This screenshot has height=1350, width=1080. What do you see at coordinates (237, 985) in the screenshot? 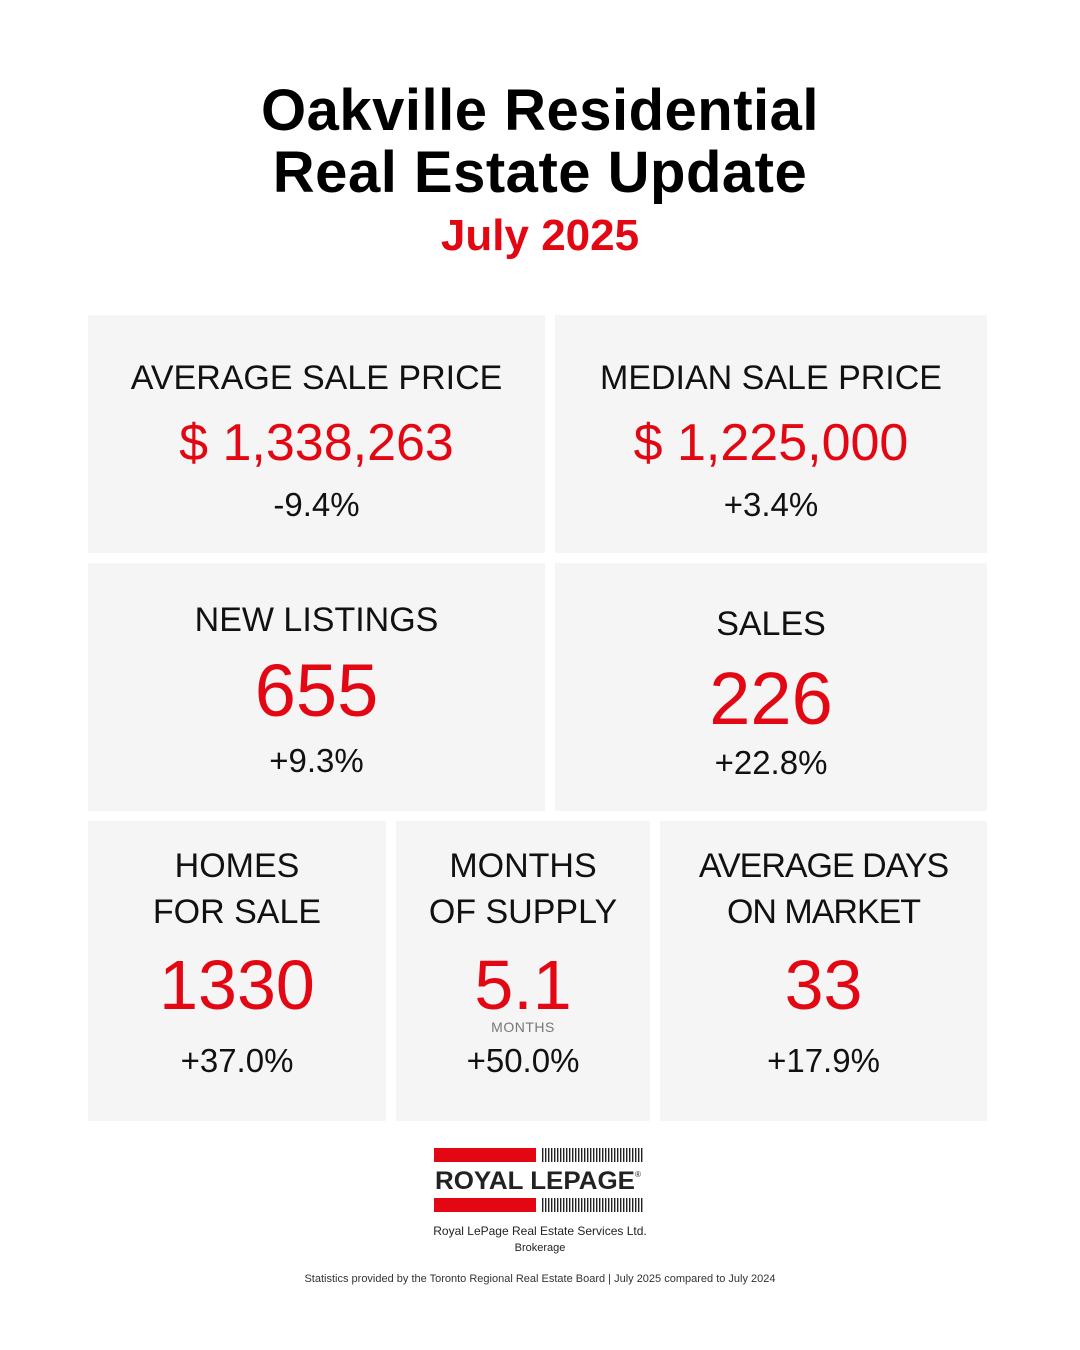
I see `stat-value: 1330` at bounding box center [237, 985].